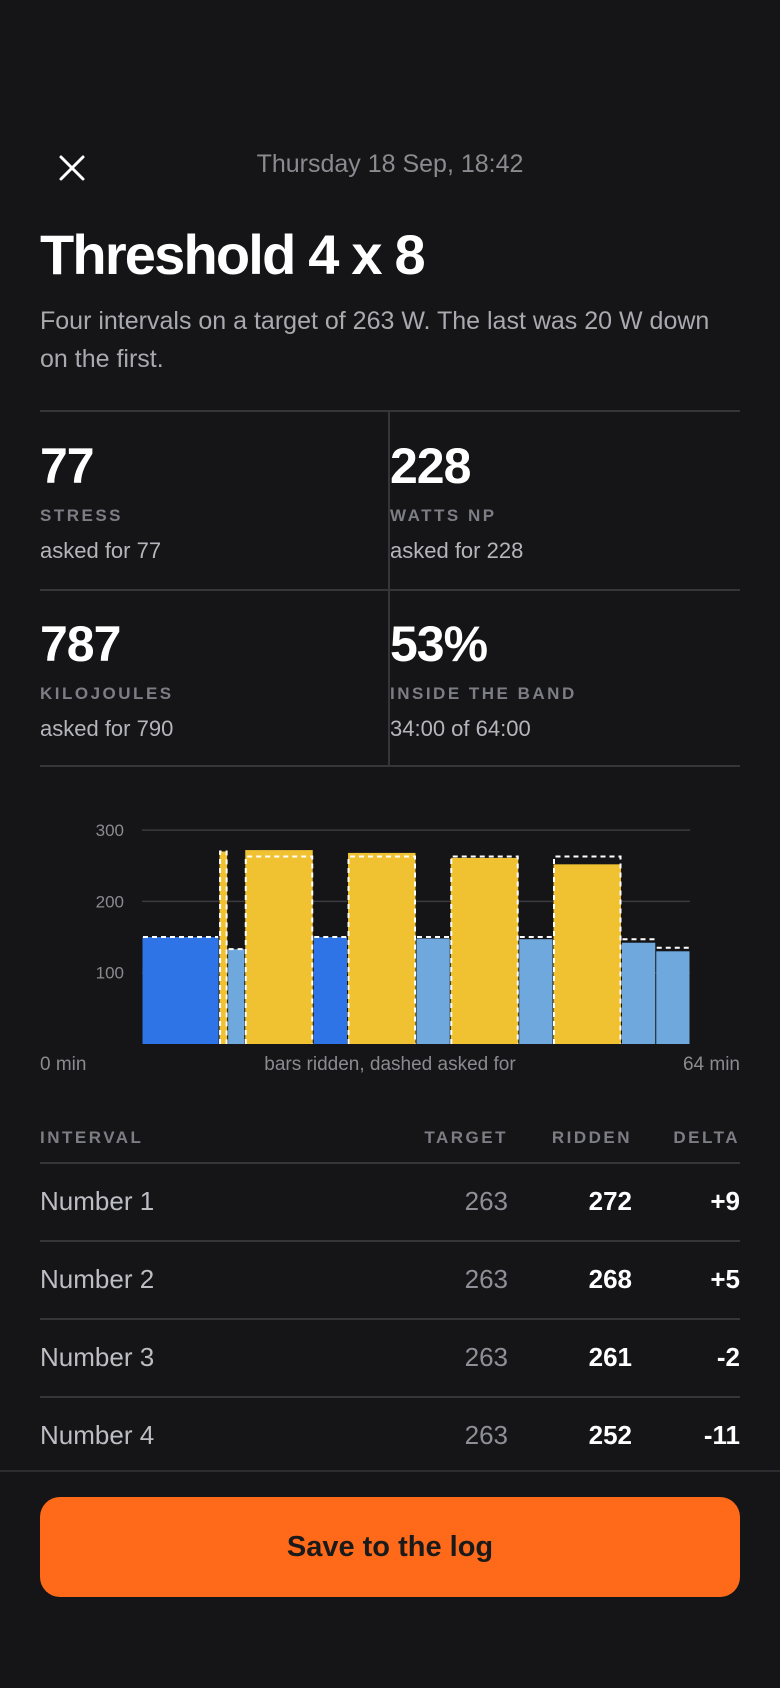  Describe the element at coordinates (97, 1435) in the screenshot. I see `interval-name: Number 4` at that location.